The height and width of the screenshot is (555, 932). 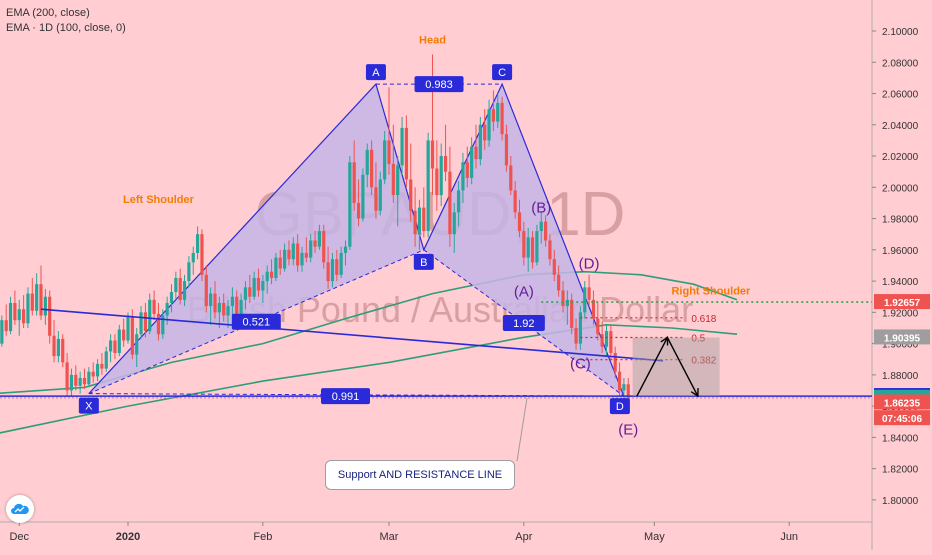 I want to click on price-tag-label: 1.92657, so click(x=902, y=303).